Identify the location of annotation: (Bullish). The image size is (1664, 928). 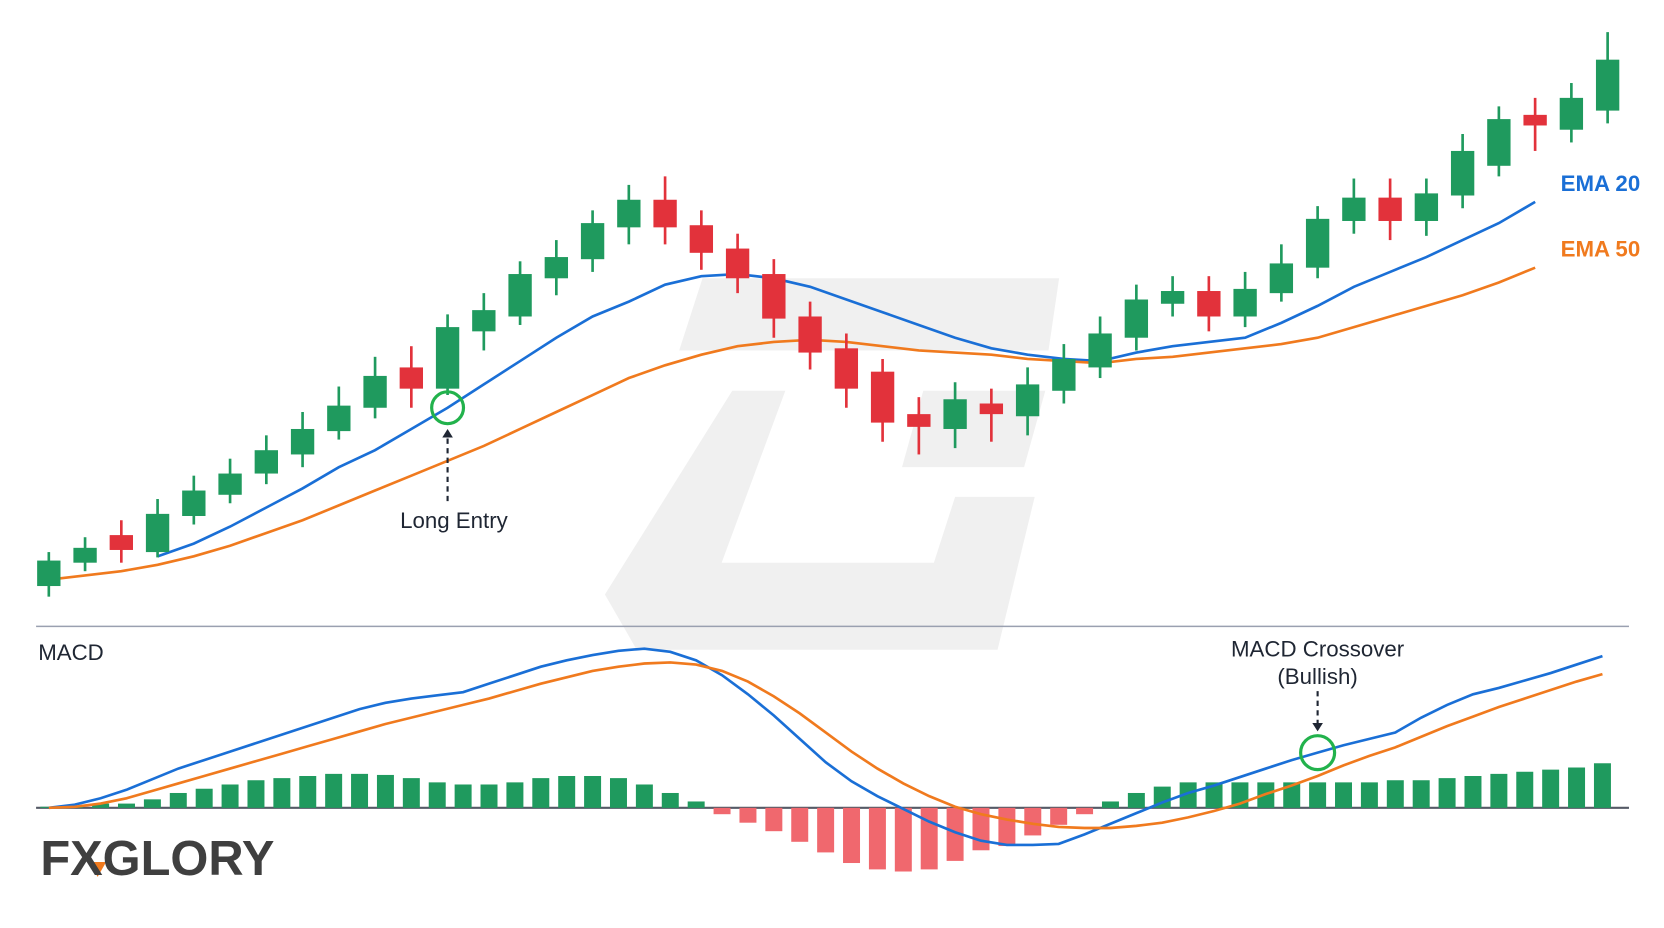
(1317, 676).